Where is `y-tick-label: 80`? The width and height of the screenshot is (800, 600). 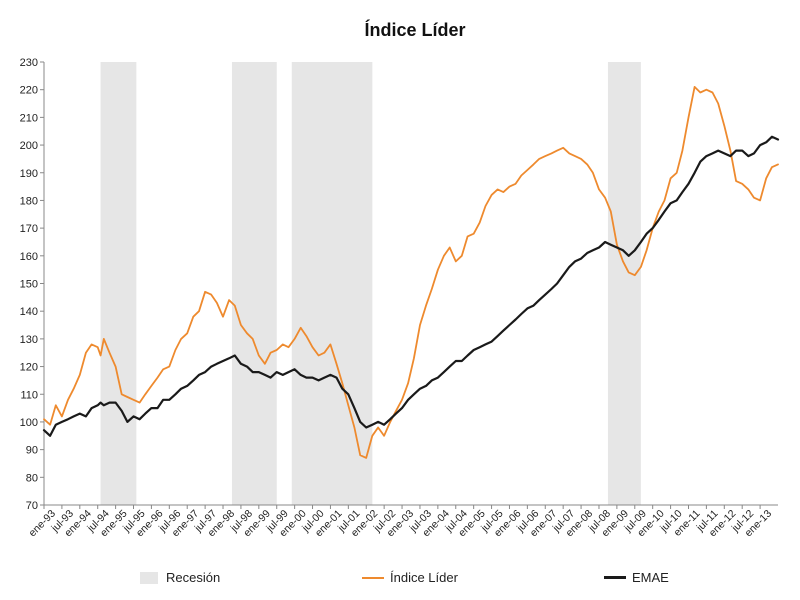
y-tick-label: 80 is located at coordinates (32, 478).